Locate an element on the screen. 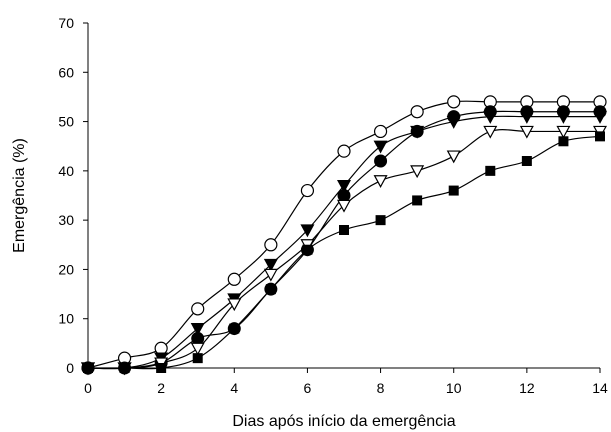 The width and height of the screenshot is (611, 432). x-tick-label: 12 is located at coordinates (527, 388).